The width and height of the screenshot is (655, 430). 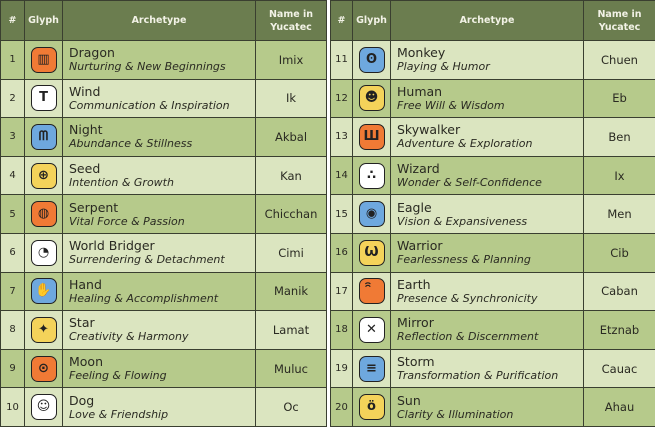 What do you see at coordinates (468, 337) in the screenshot?
I see `archetype-subtitle: Reflection & Discernment` at bounding box center [468, 337].